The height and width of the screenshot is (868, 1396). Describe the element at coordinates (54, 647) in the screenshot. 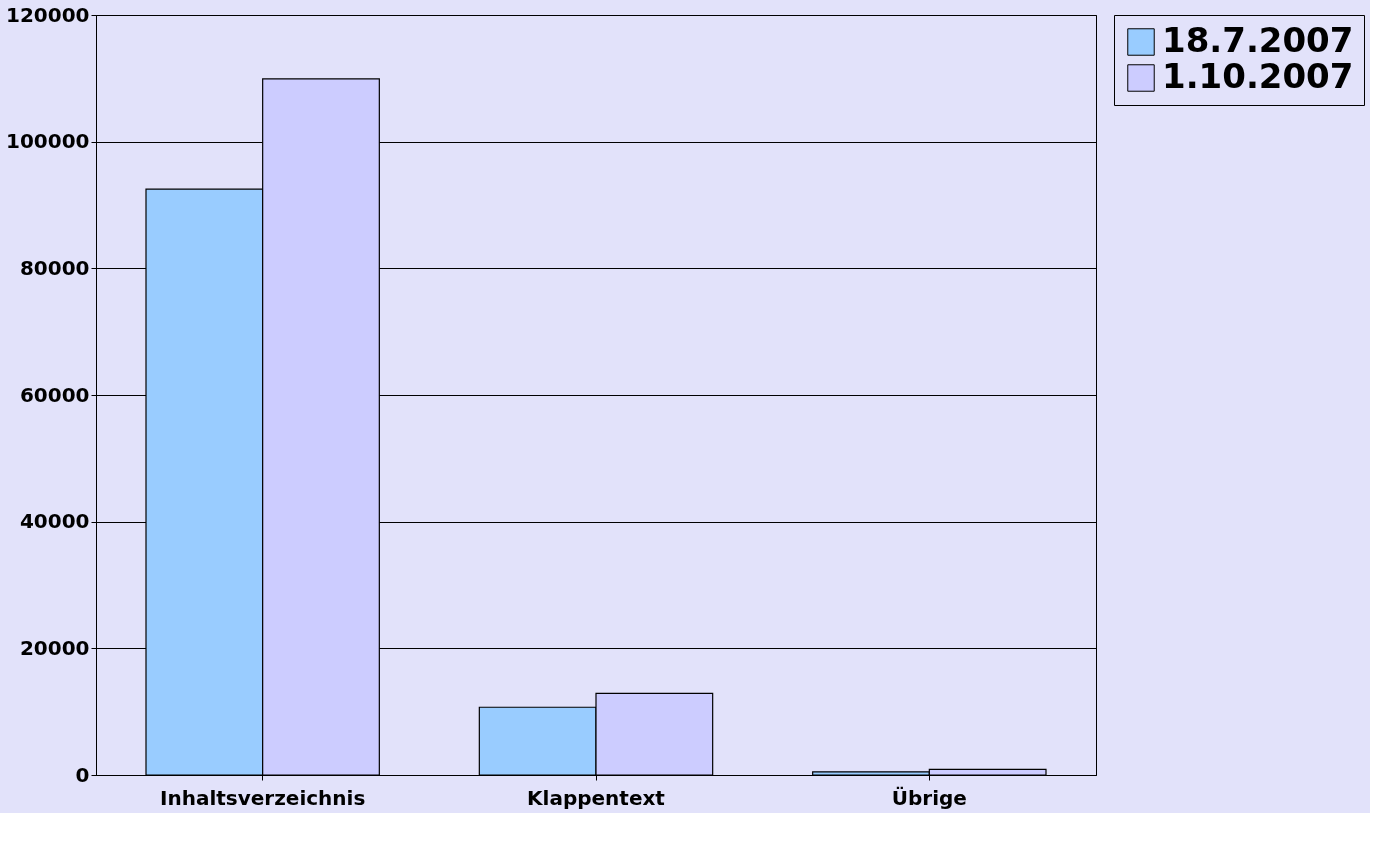

I see `y-tick-label: 20000` at that location.